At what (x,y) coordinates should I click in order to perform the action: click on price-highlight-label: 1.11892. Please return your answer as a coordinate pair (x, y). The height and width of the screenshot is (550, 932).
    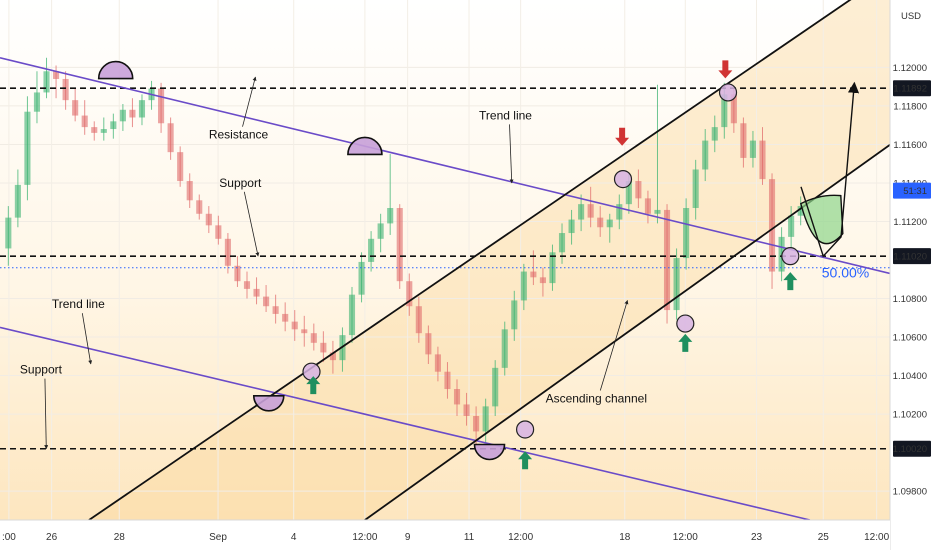
    Looking at the image, I should click on (910, 89).